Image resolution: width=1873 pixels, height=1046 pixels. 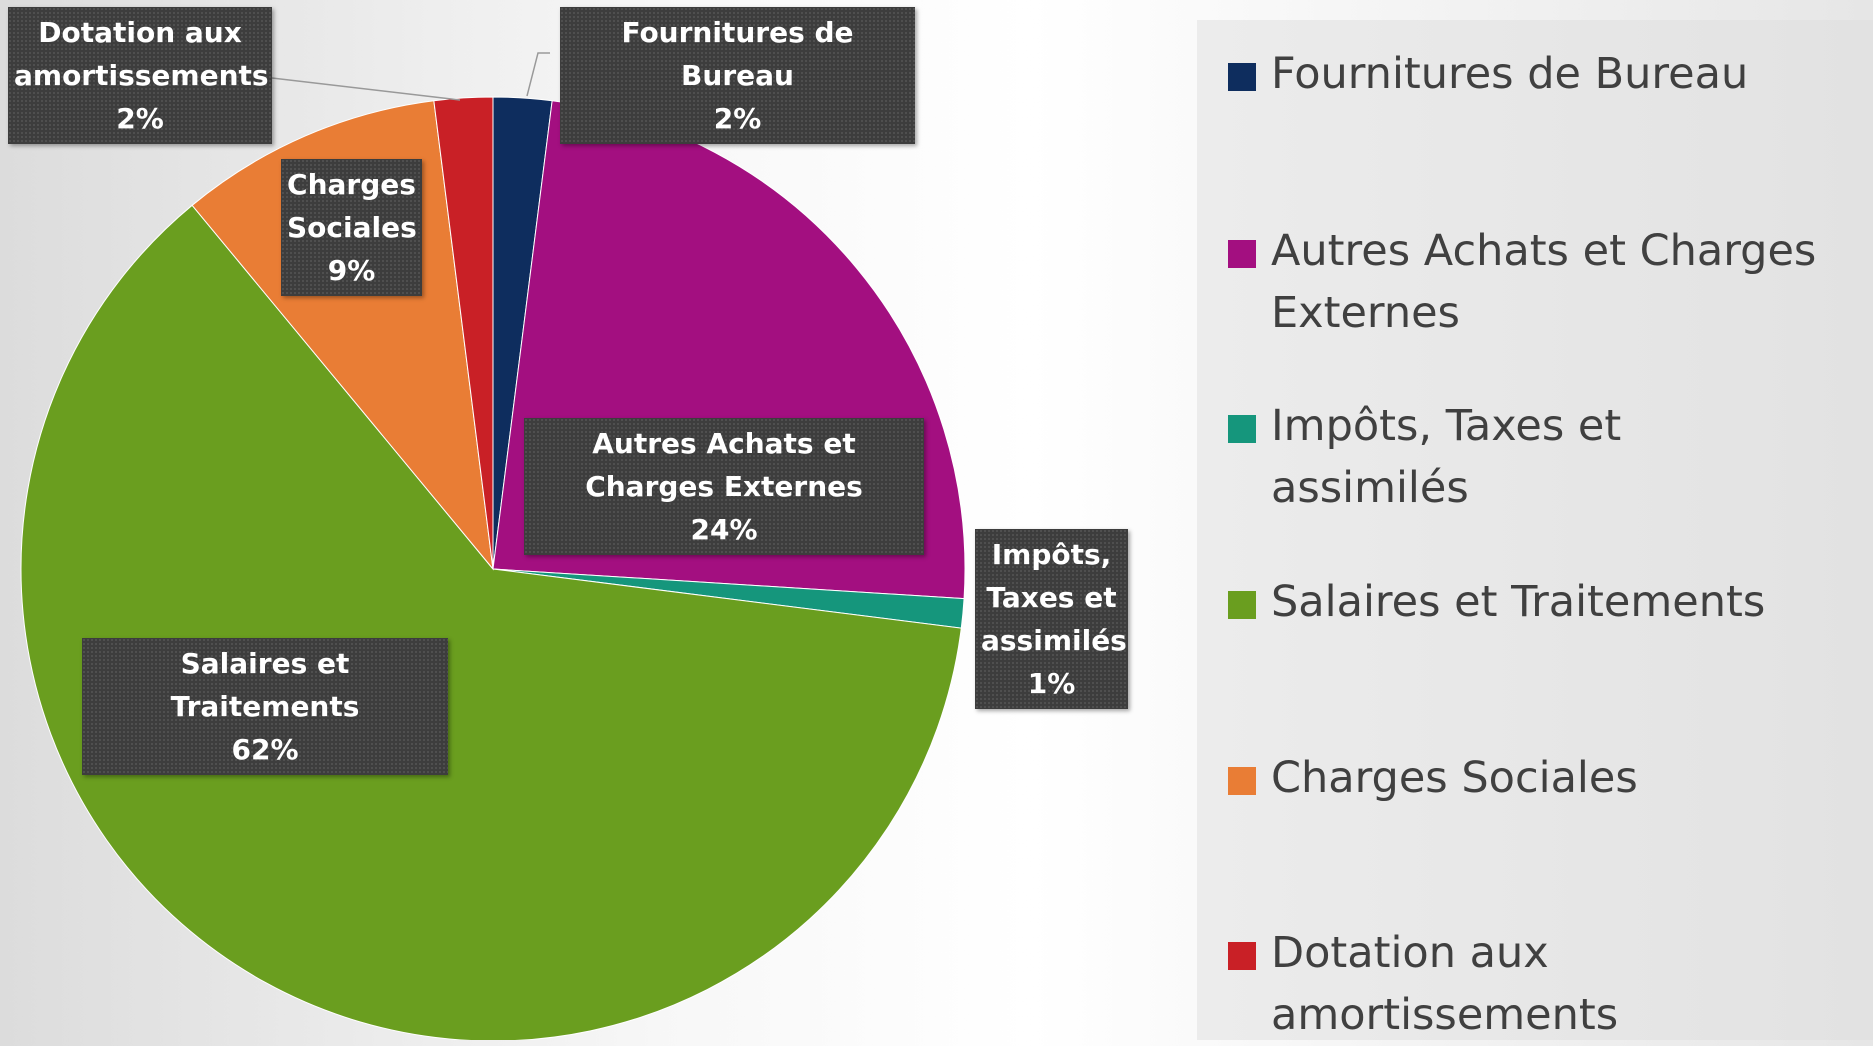 What do you see at coordinates (463, 333) in the screenshot?
I see `pie-slice` at bounding box center [463, 333].